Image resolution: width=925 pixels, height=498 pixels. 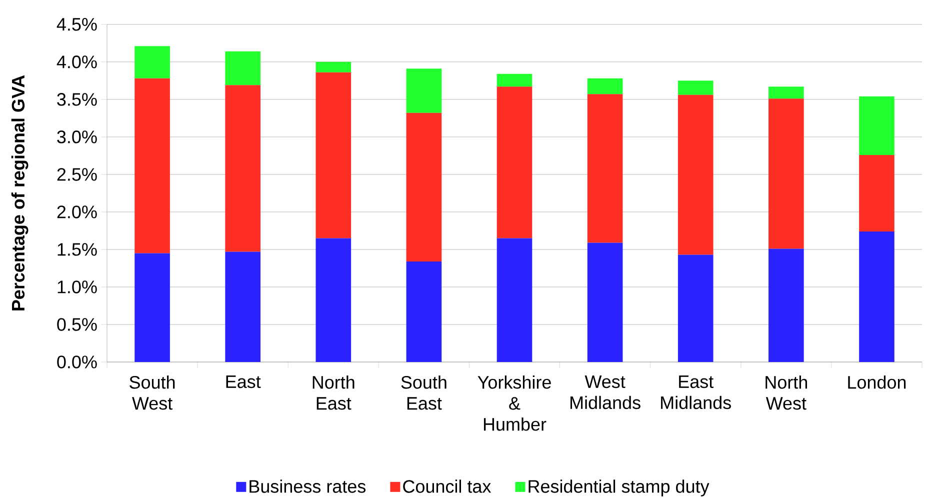 I want to click on x-tick-label: South East, so click(x=423, y=393).